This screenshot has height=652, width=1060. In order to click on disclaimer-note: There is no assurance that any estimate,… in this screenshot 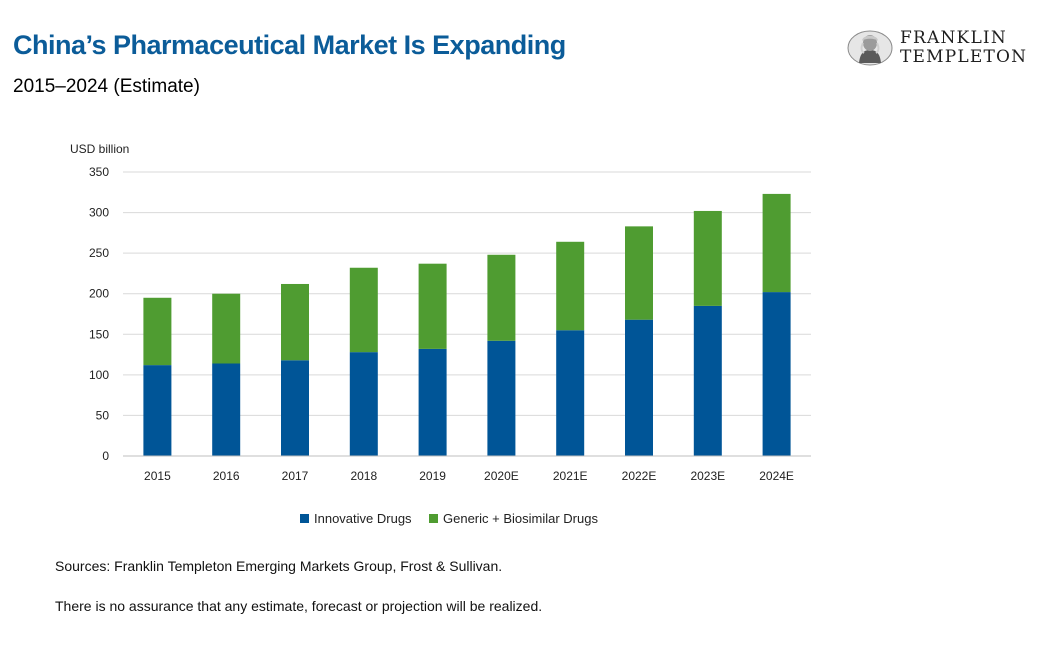, I will do `click(299, 606)`.